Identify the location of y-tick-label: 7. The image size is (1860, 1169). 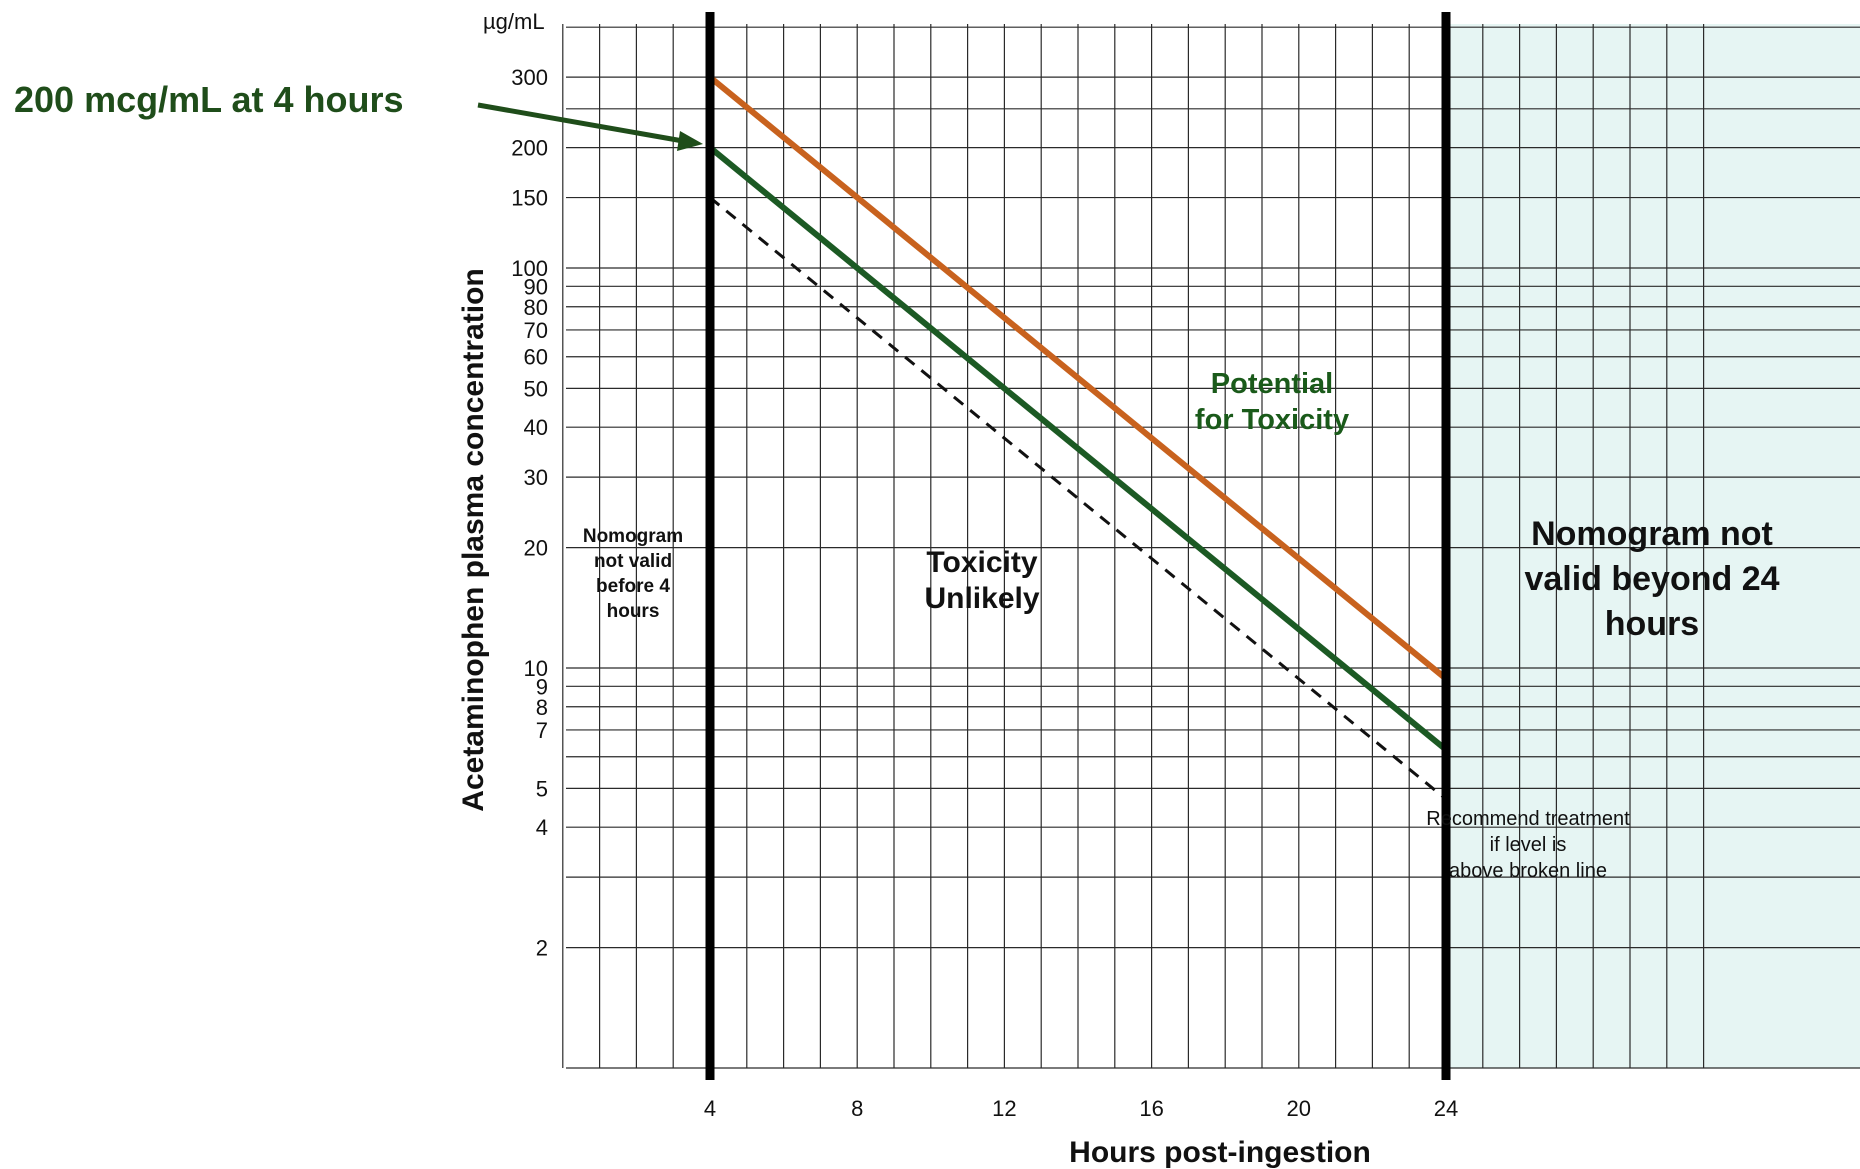
(542, 730).